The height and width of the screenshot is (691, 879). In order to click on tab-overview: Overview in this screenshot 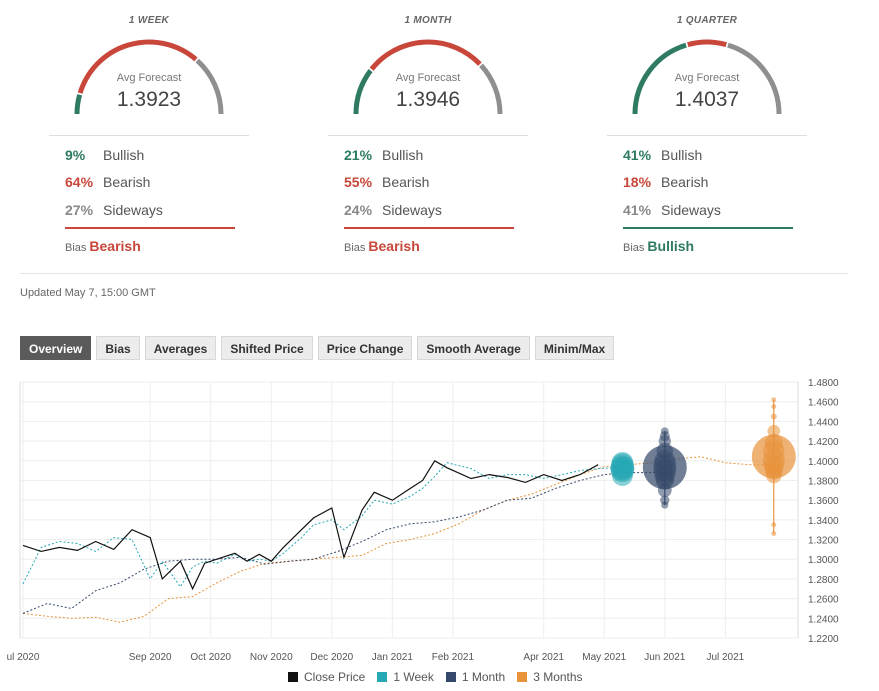, I will do `click(56, 348)`.